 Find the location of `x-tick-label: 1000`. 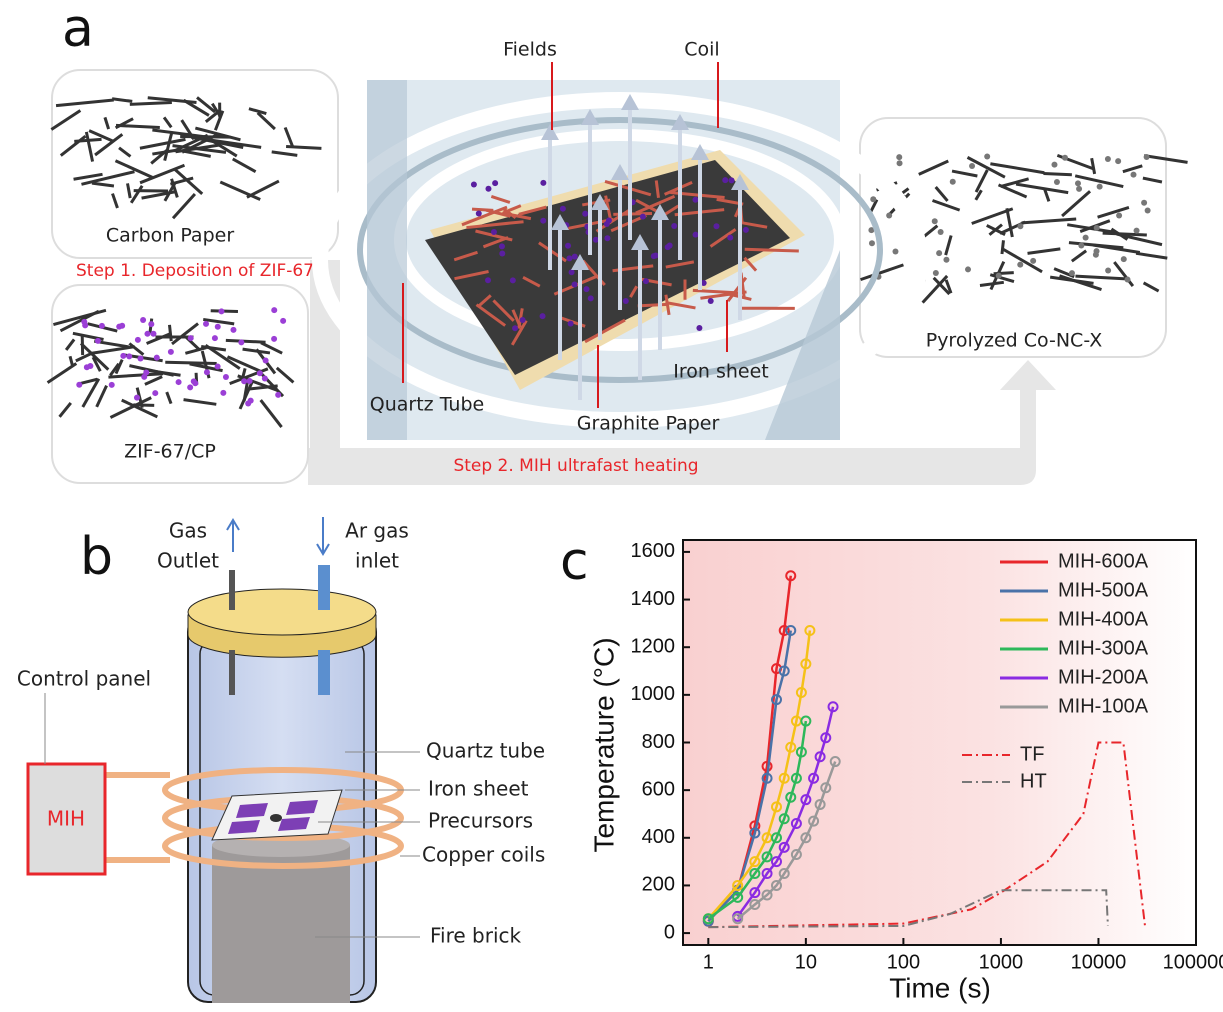

x-tick-label: 1000 is located at coordinates (1001, 962).